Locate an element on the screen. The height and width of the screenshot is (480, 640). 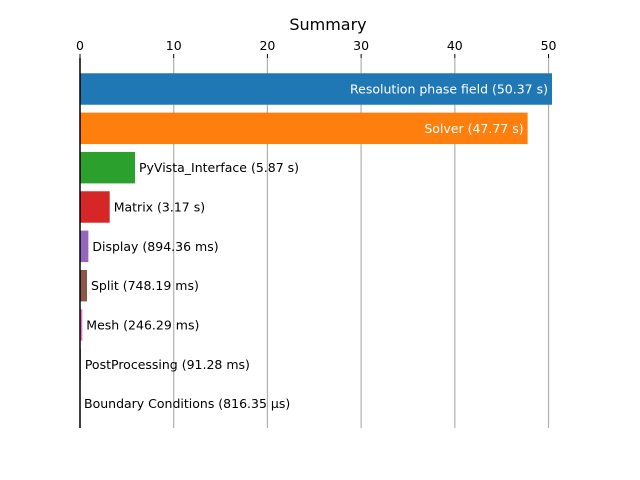
x-tick-label: 30 is located at coordinates (361, 45).